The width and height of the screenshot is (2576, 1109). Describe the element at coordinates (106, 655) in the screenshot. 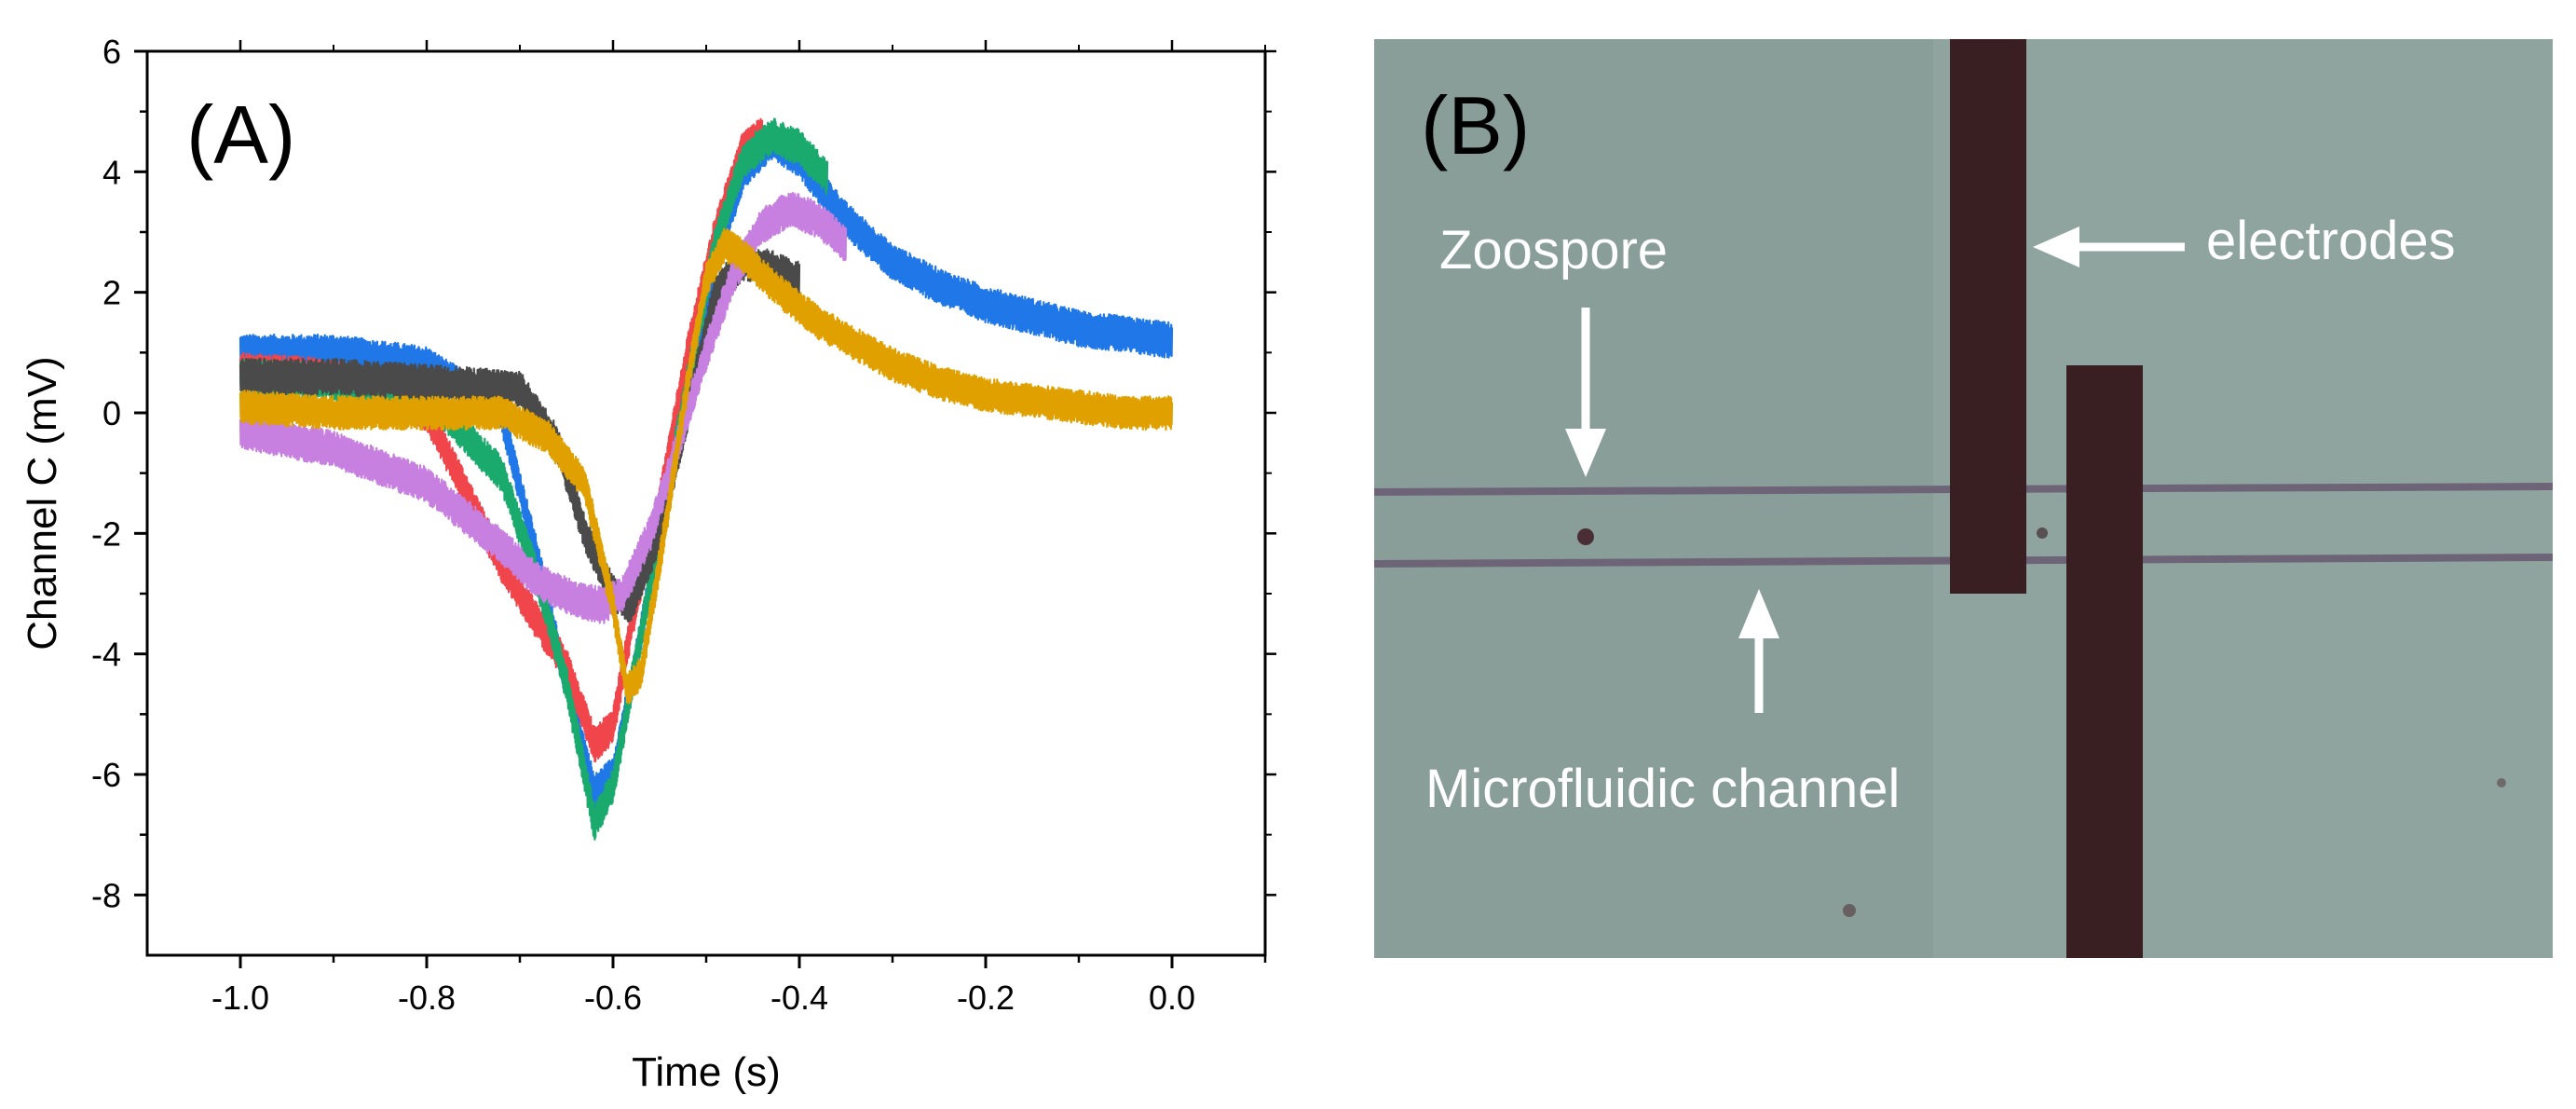

I see `y-tick-label: -4` at that location.